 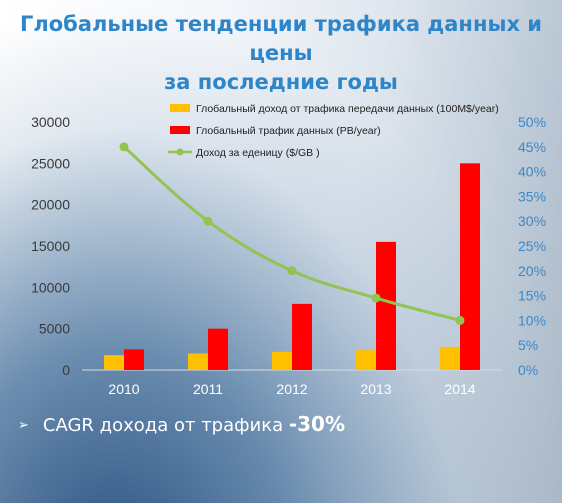 I want to click on legend-swatch-marker, so click(x=180, y=152).